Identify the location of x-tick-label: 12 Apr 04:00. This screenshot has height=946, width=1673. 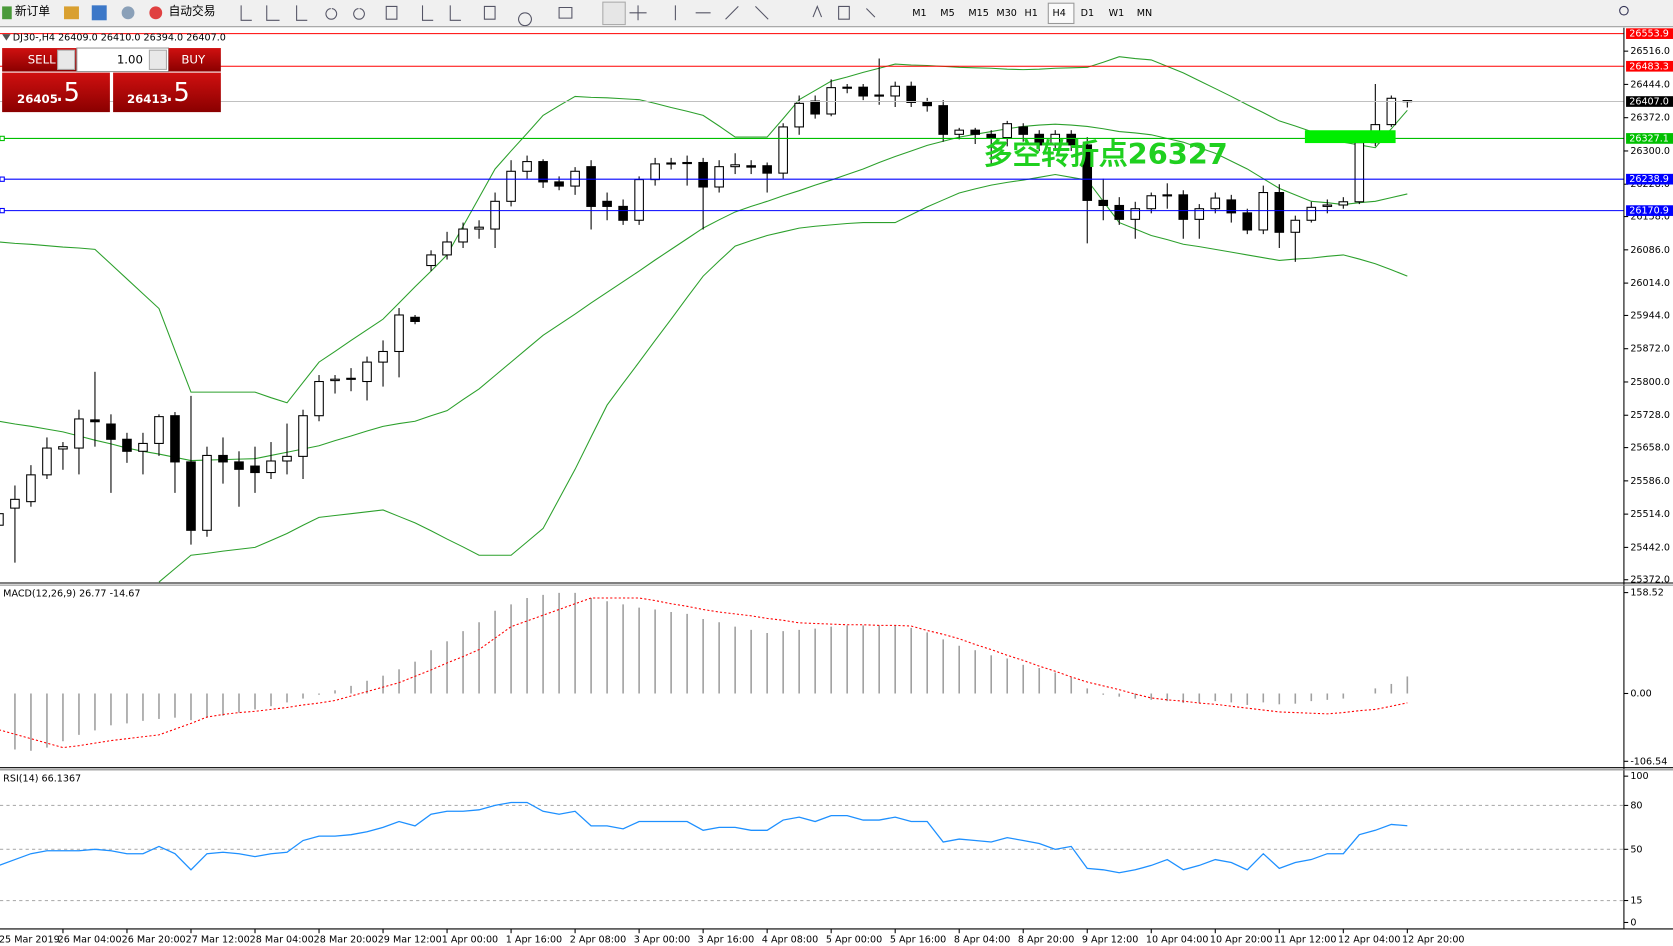
(1369, 940).